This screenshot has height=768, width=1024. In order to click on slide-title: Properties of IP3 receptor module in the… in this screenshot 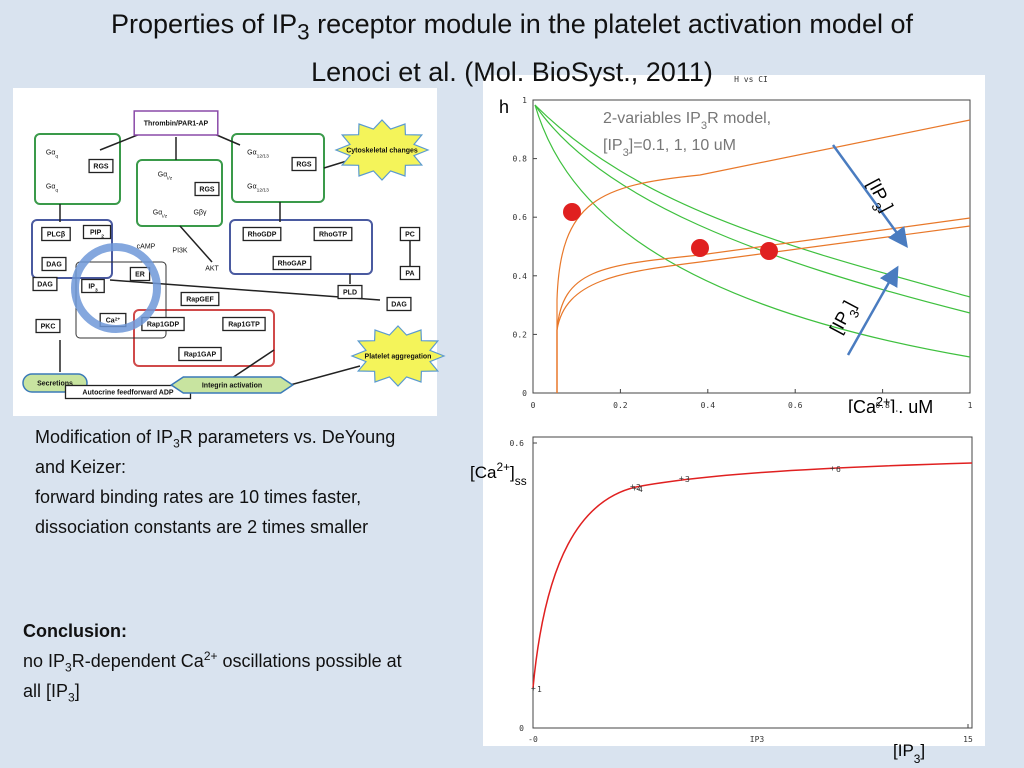, I will do `click(512, 48)`.